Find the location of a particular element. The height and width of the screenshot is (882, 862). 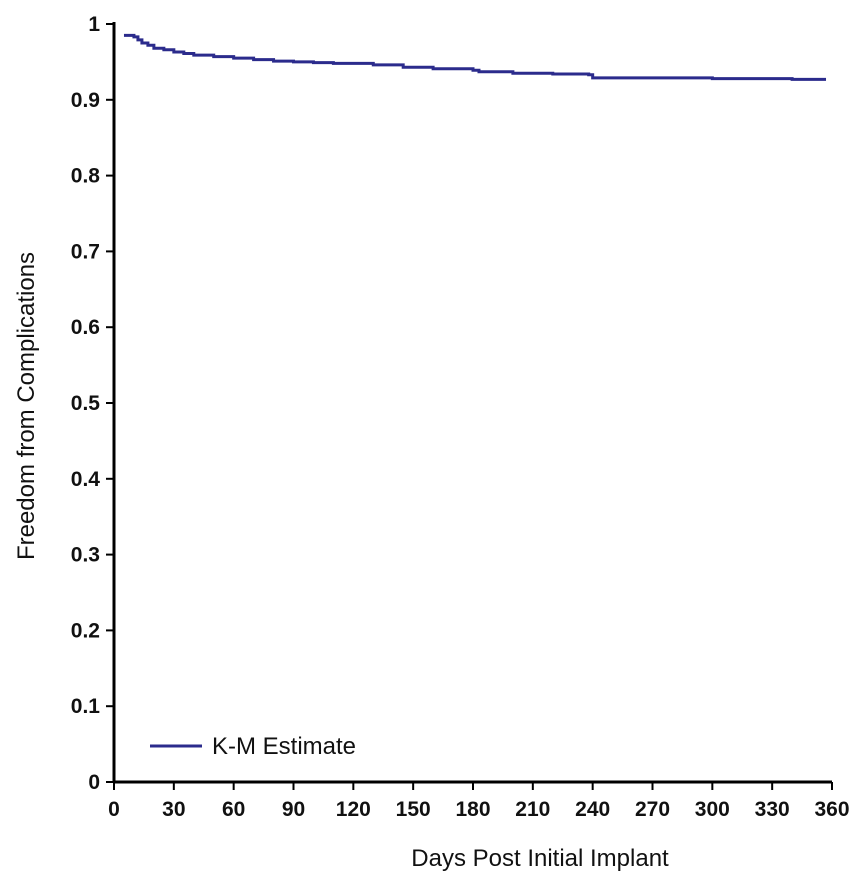

y-axis-title: Freedom from Complications is located at coordinates (26, 406).